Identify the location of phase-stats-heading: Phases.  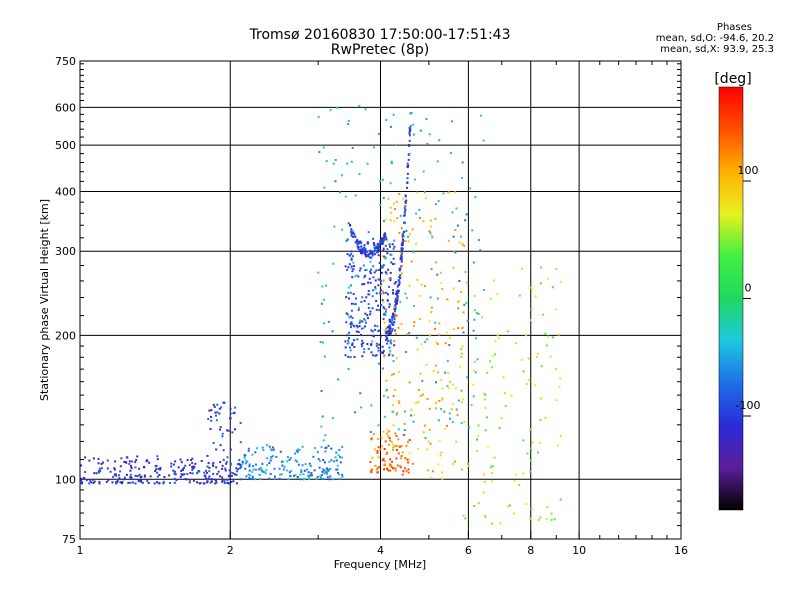
(734, 27).